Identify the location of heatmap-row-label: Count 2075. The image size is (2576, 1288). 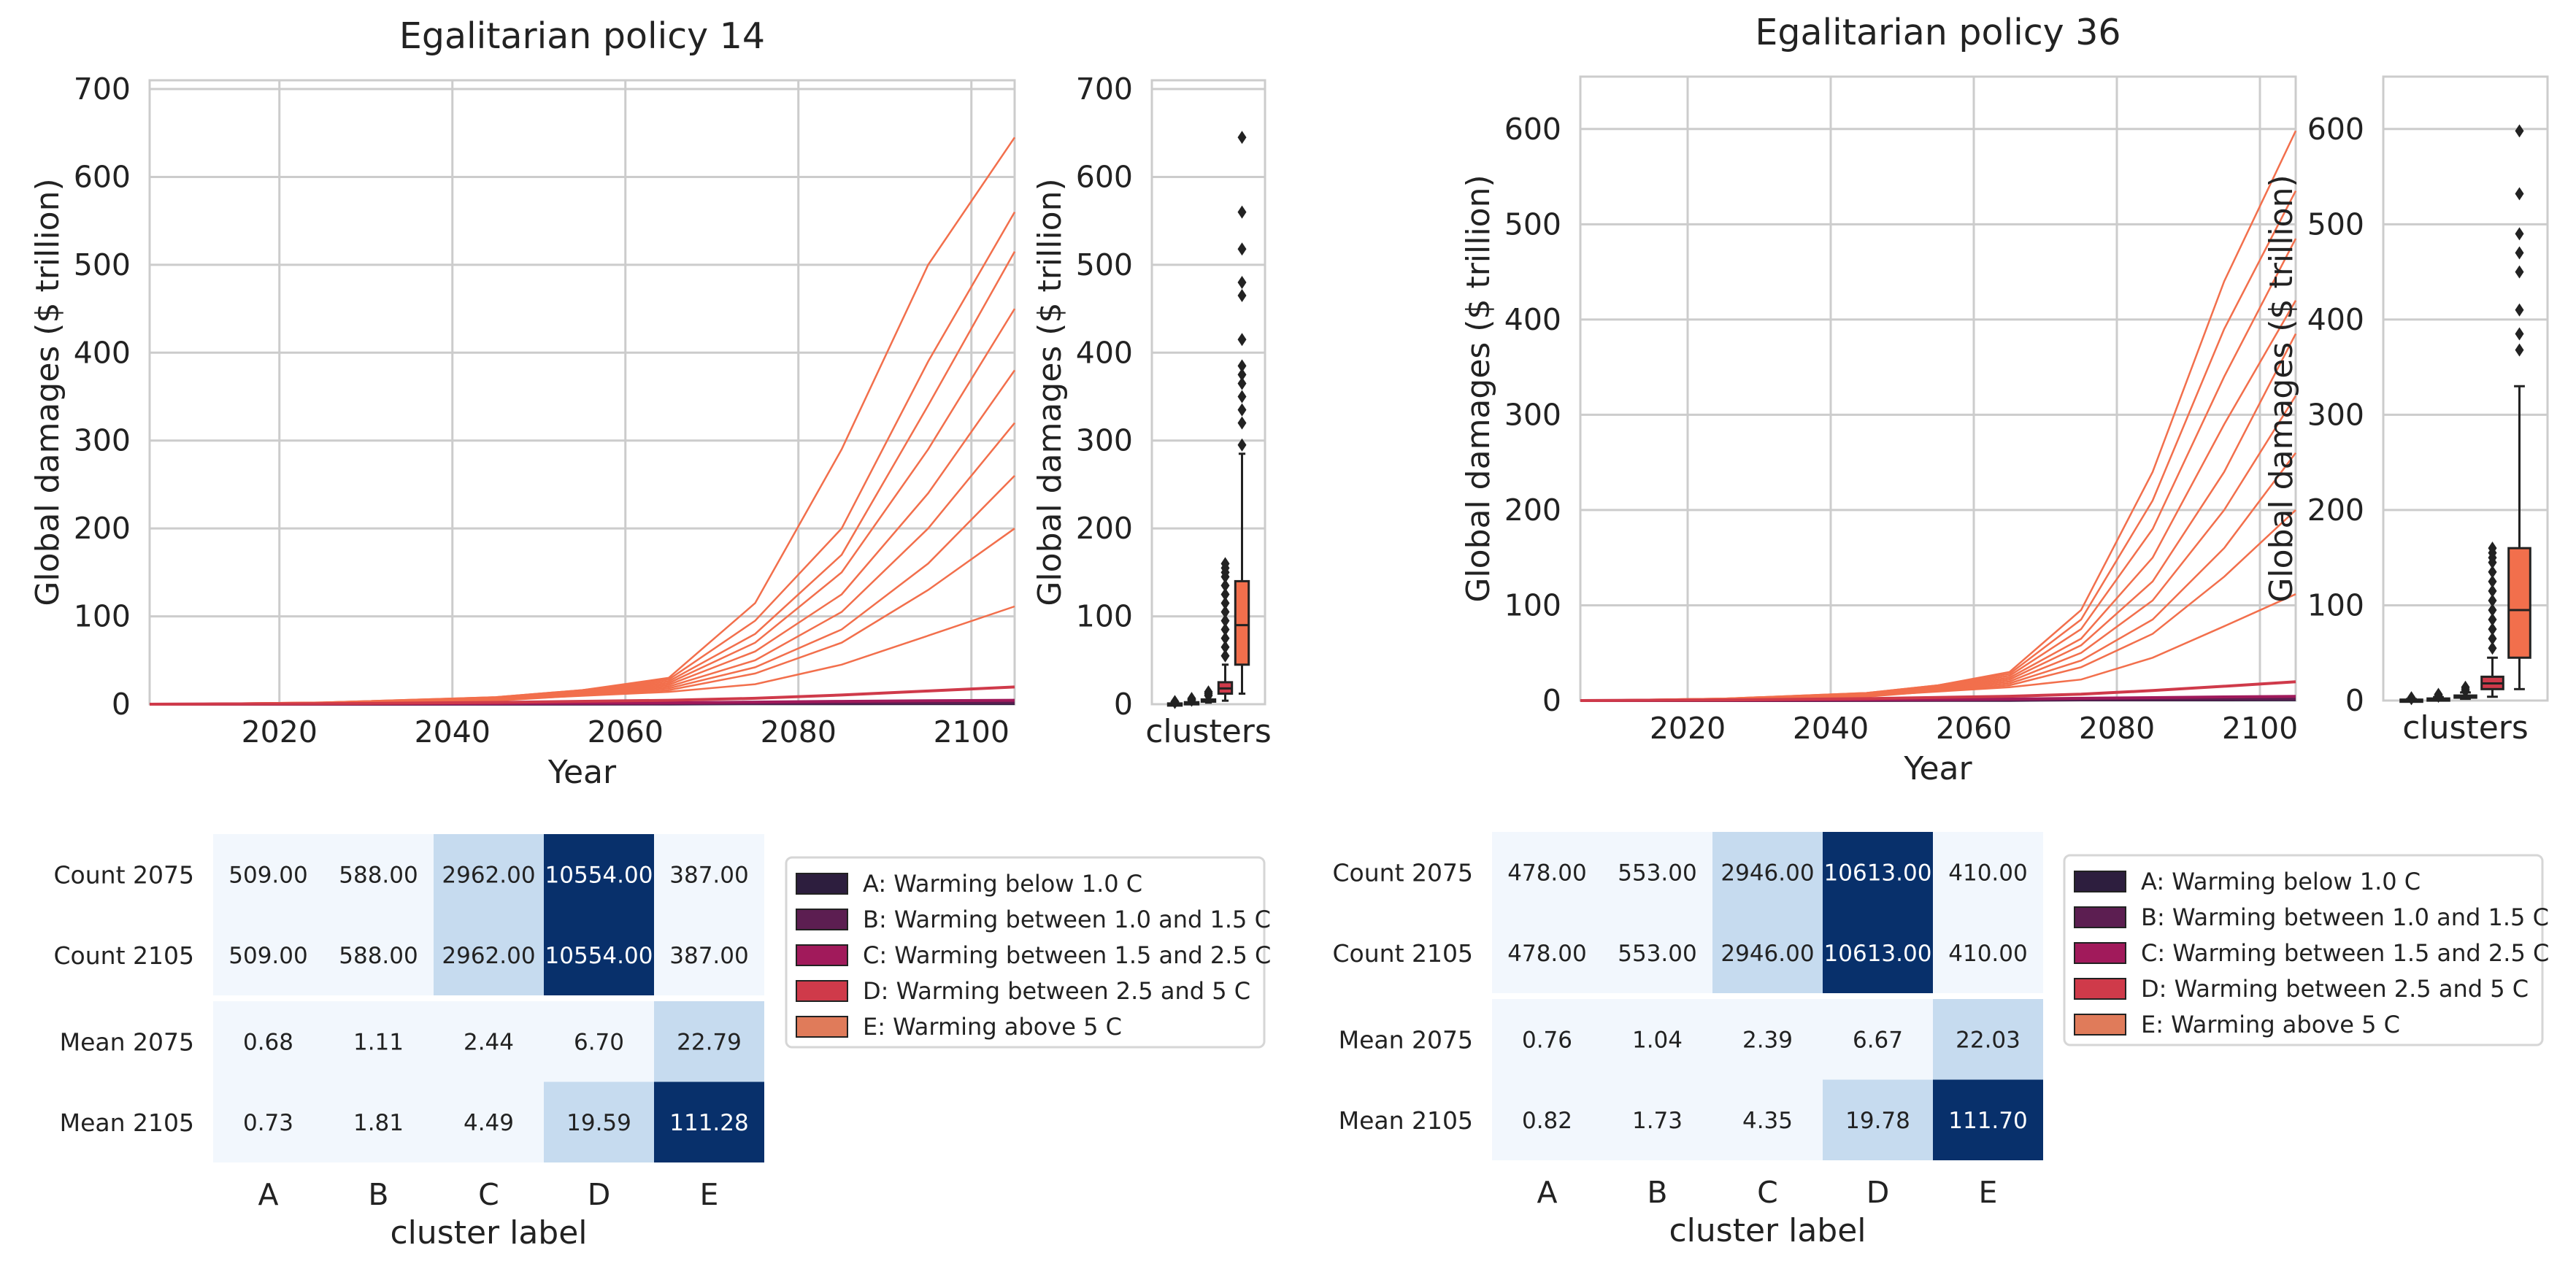
(1403, 872).